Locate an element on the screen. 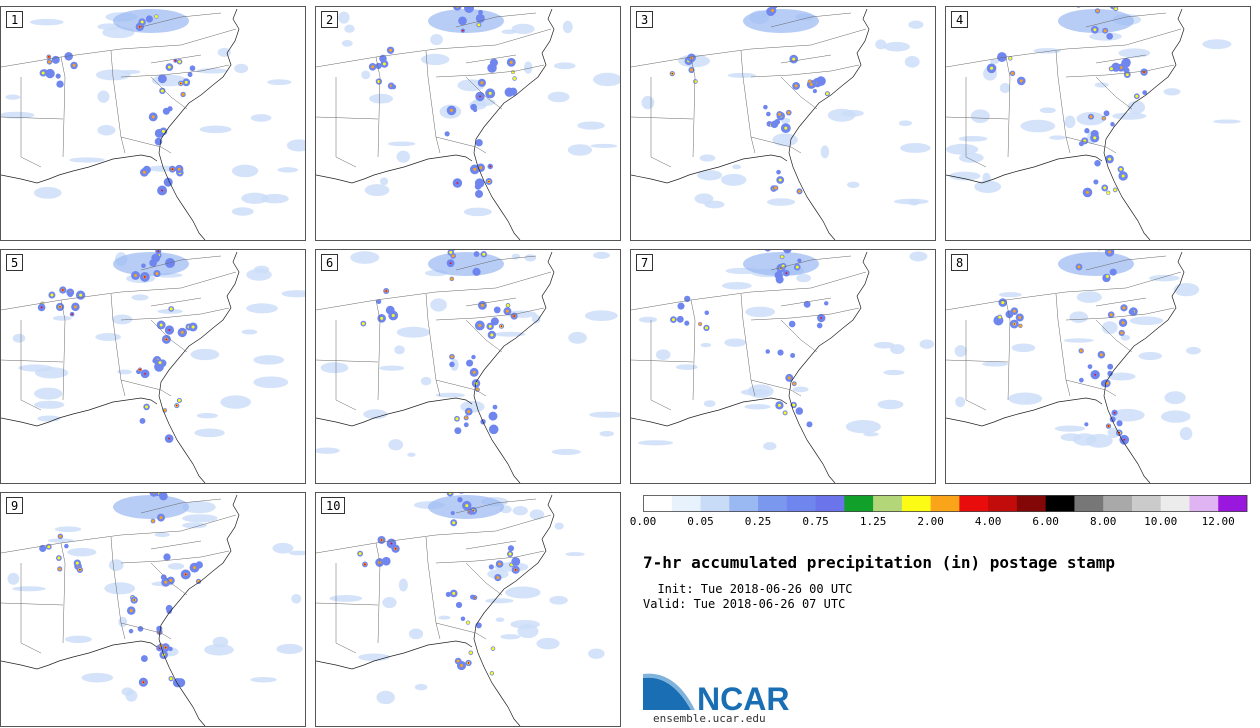  panel-member-label: 8 is located at coordinates (960, 262).